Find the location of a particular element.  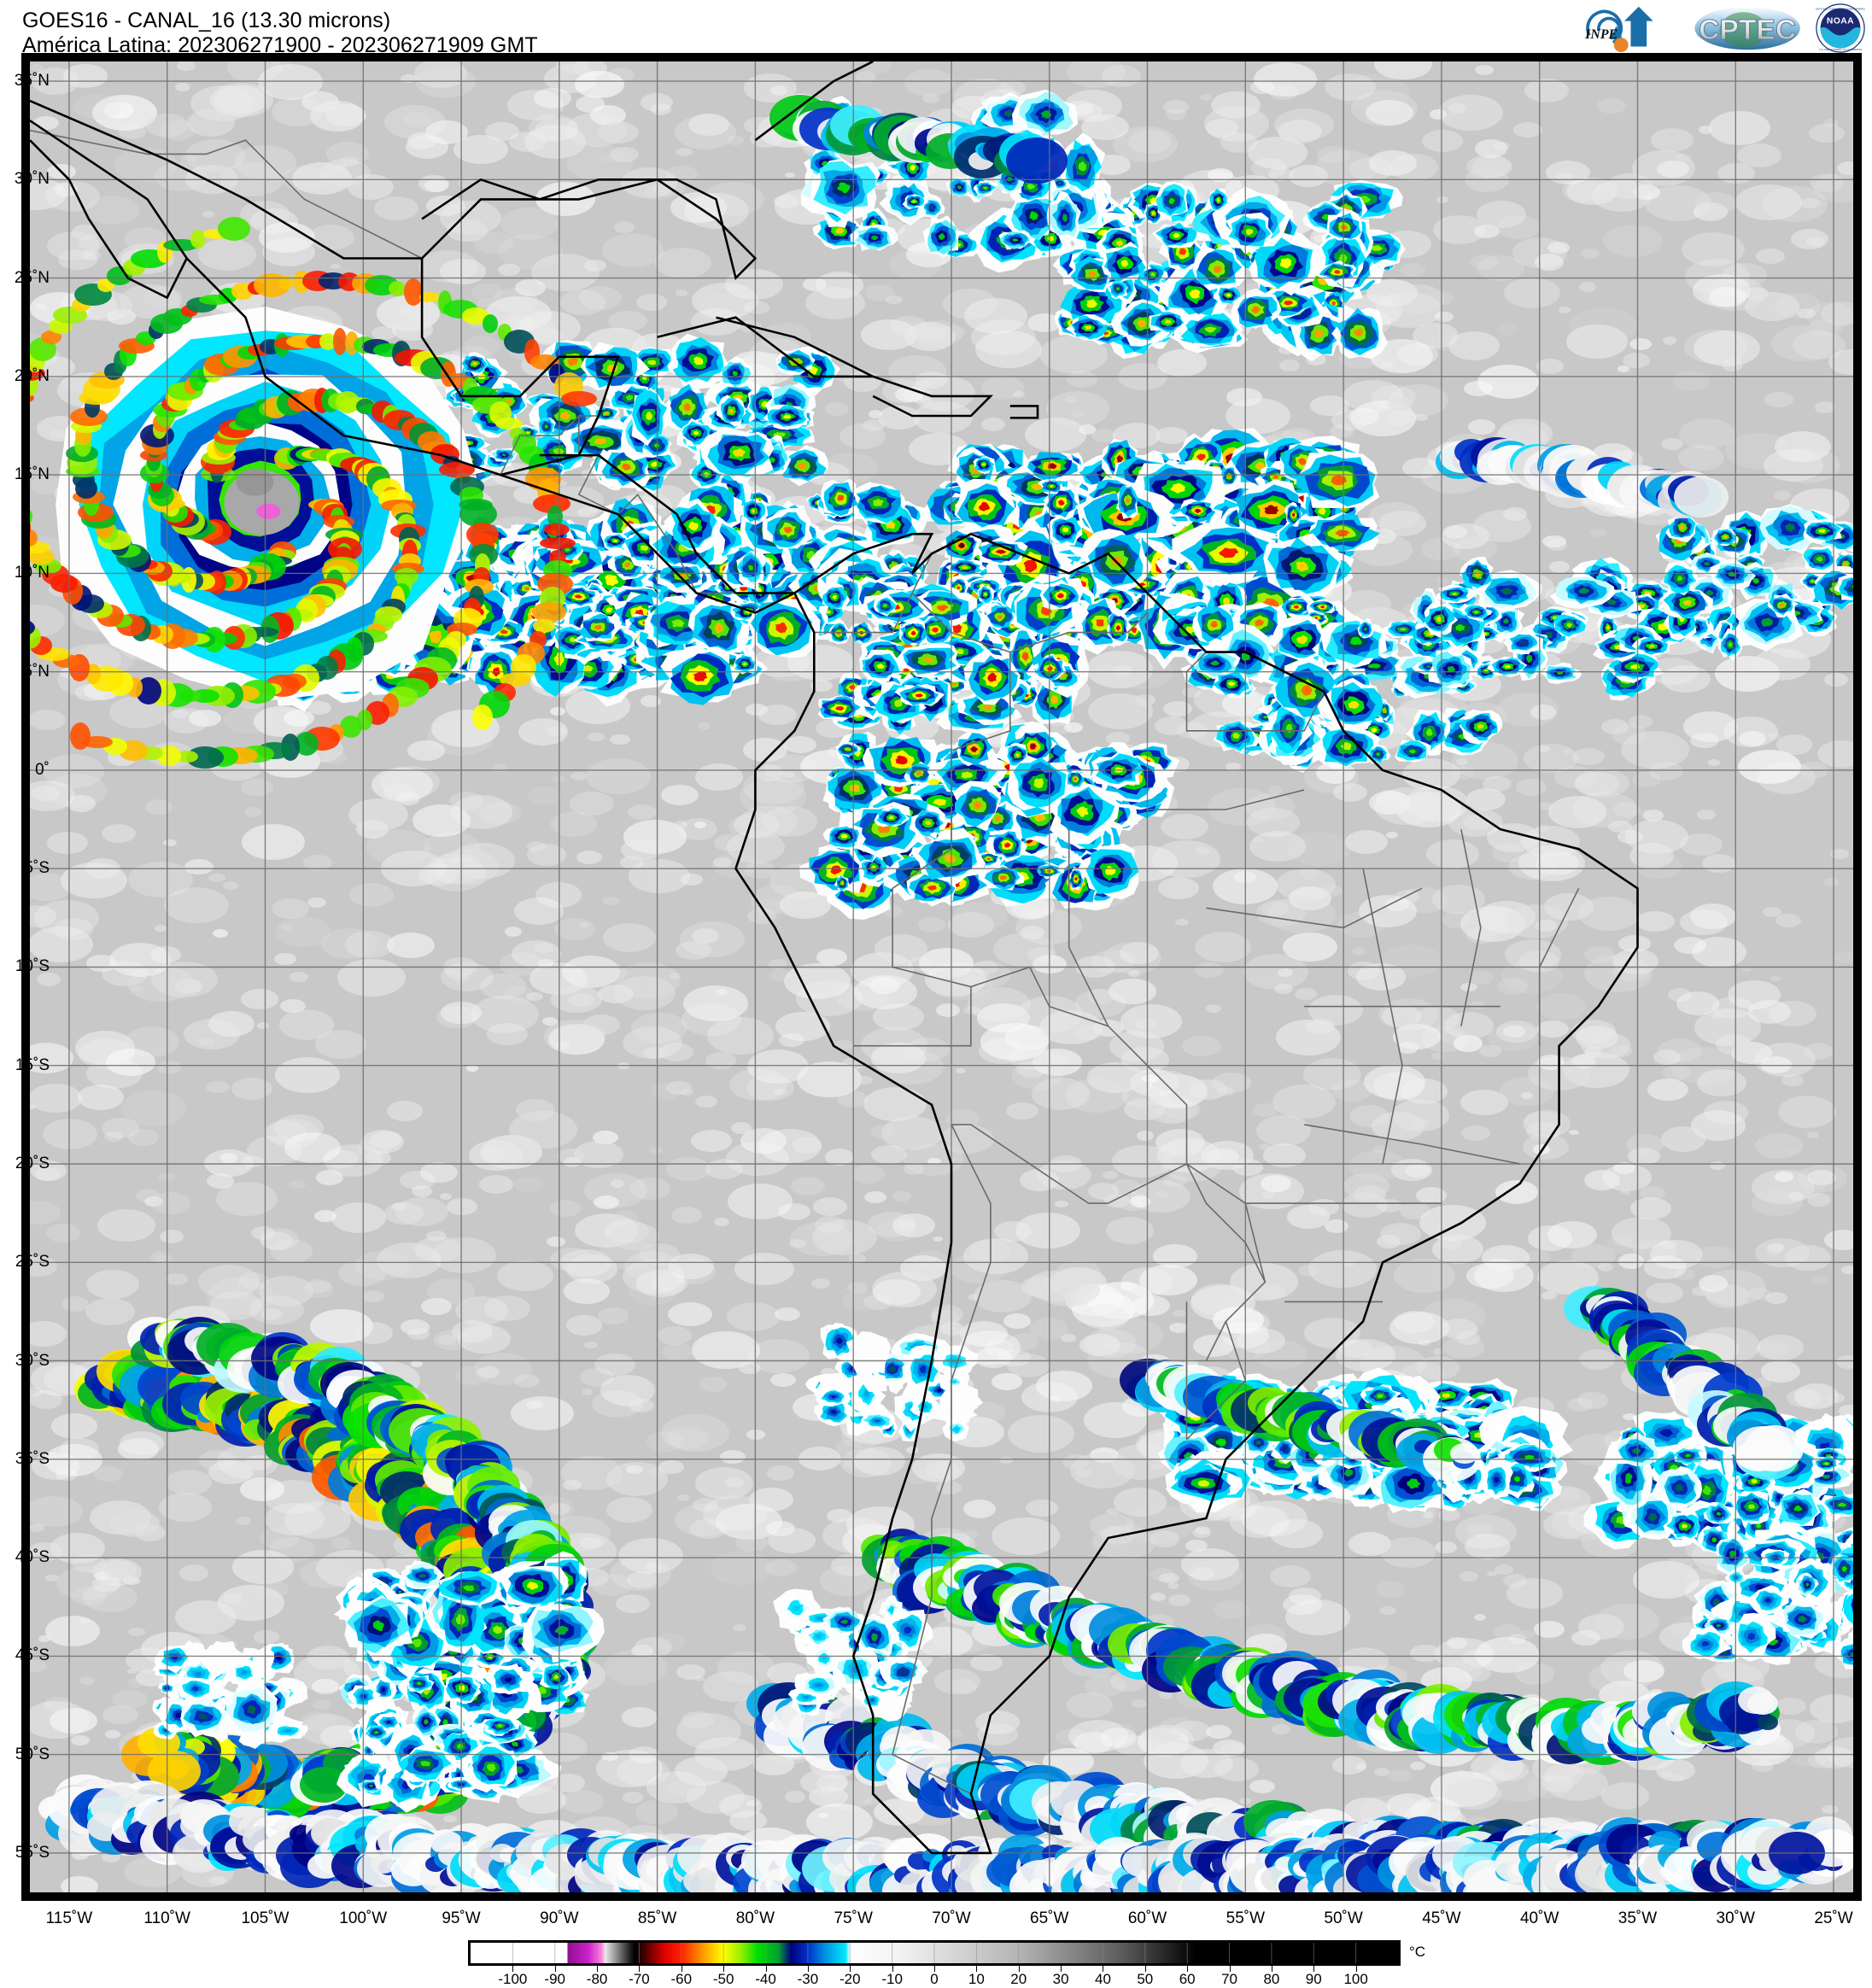

colorbar-tick-label: 80 is located at coordinates (1271, 1979).